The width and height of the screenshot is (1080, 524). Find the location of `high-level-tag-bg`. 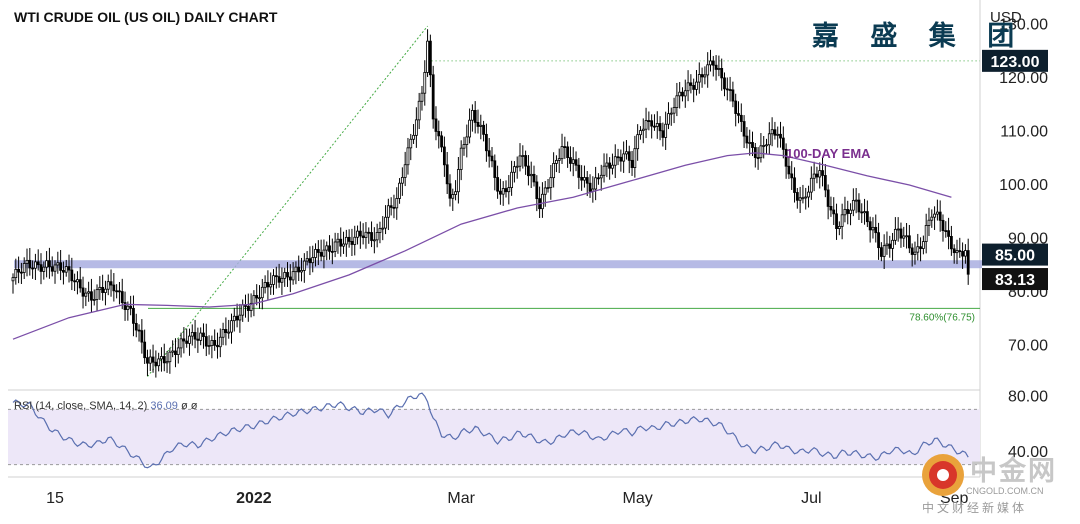

high-level-tag-bg is located at coordinates (1015, 60).